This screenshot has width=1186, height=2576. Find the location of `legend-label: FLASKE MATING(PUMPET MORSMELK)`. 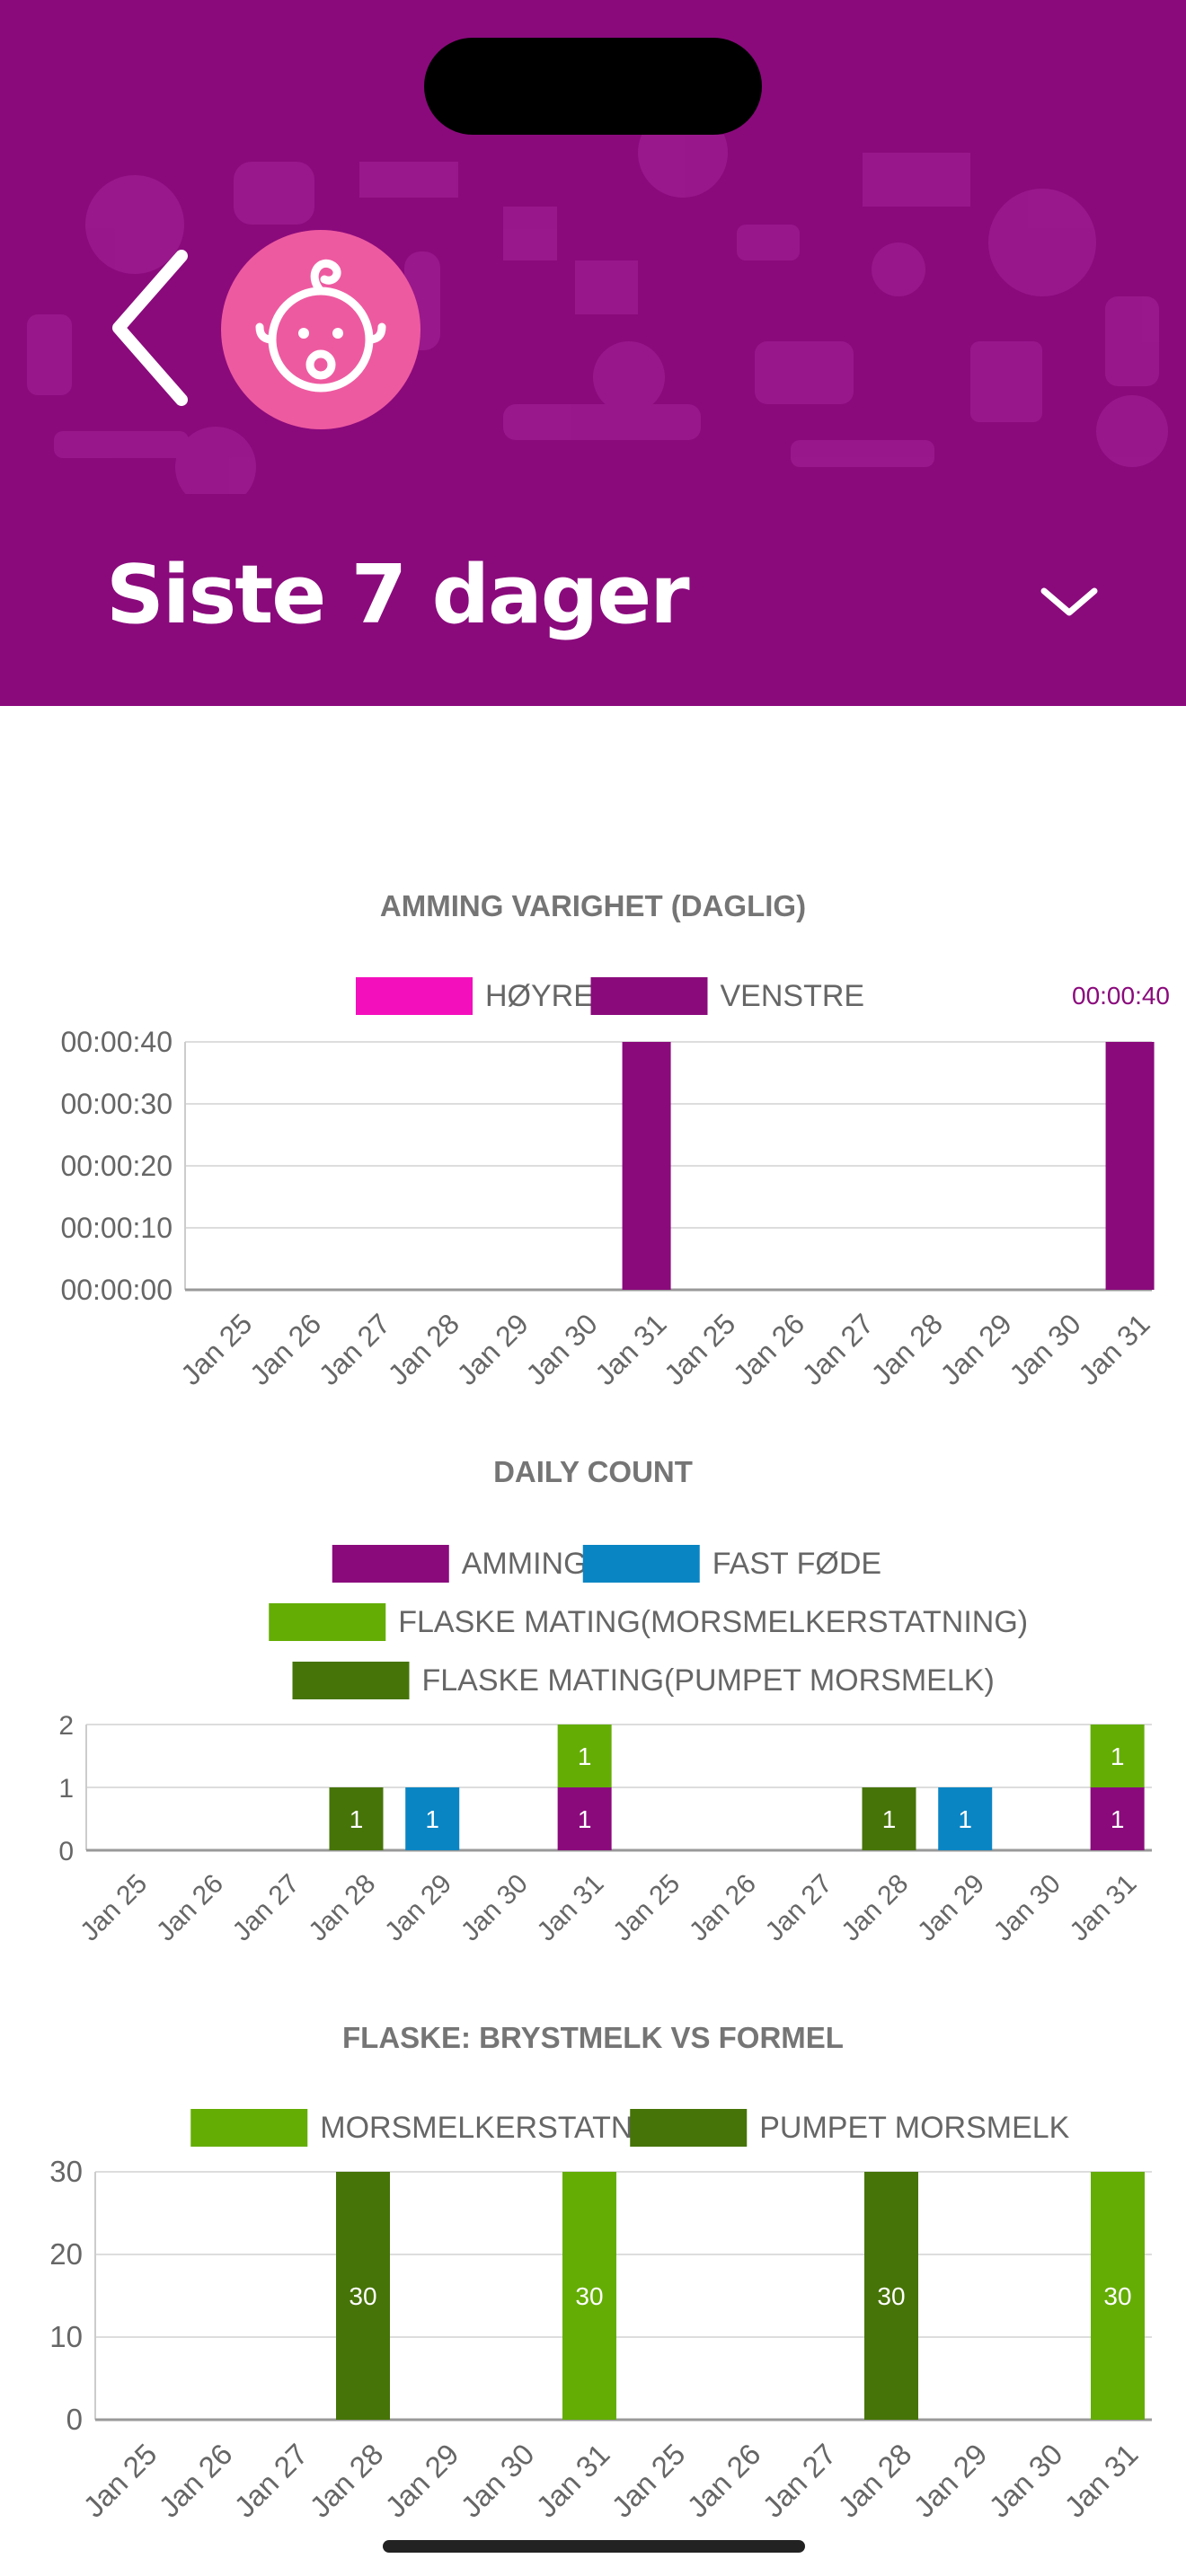

legend-label: FLASKE MATING(PUMPET MORSMELK) is located at coordinates (708, 1680).